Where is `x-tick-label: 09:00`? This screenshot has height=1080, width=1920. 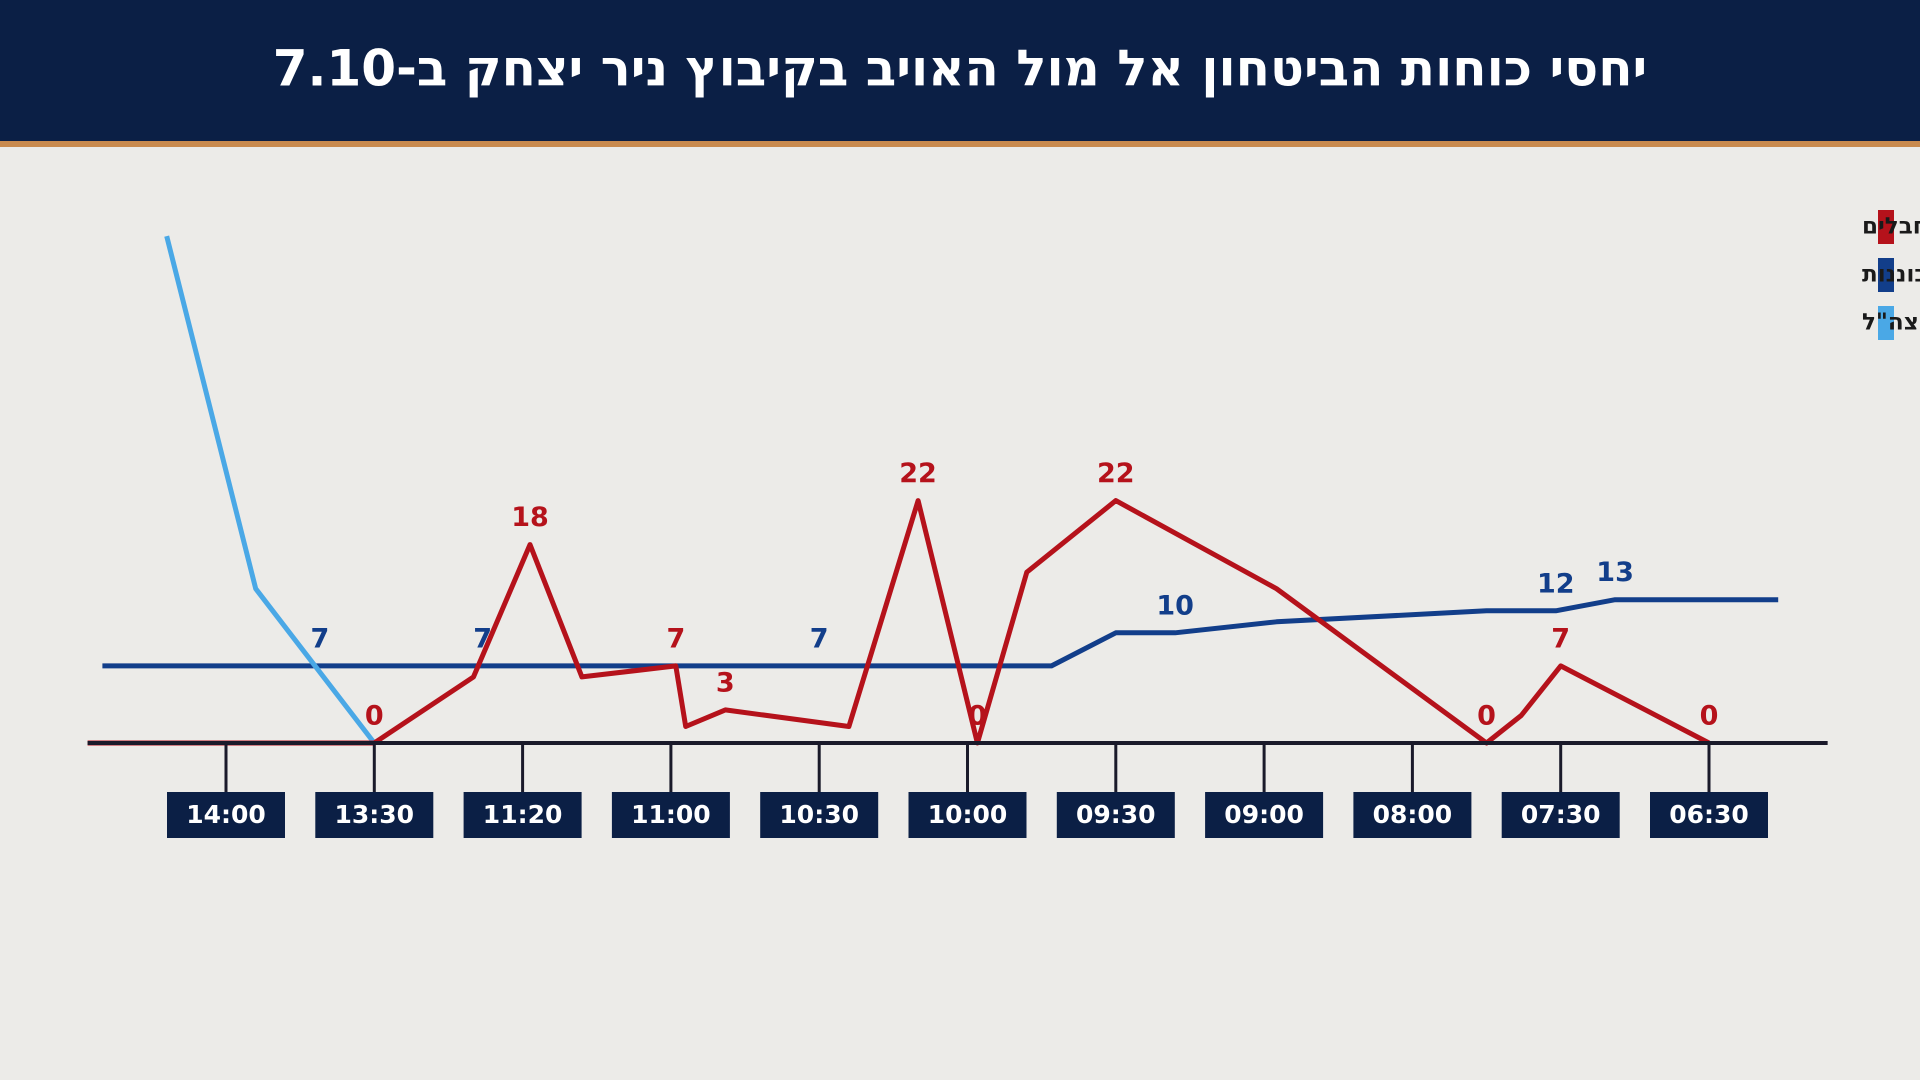 x-tick-label: 09:00 is located at coordinates (1264, 814).